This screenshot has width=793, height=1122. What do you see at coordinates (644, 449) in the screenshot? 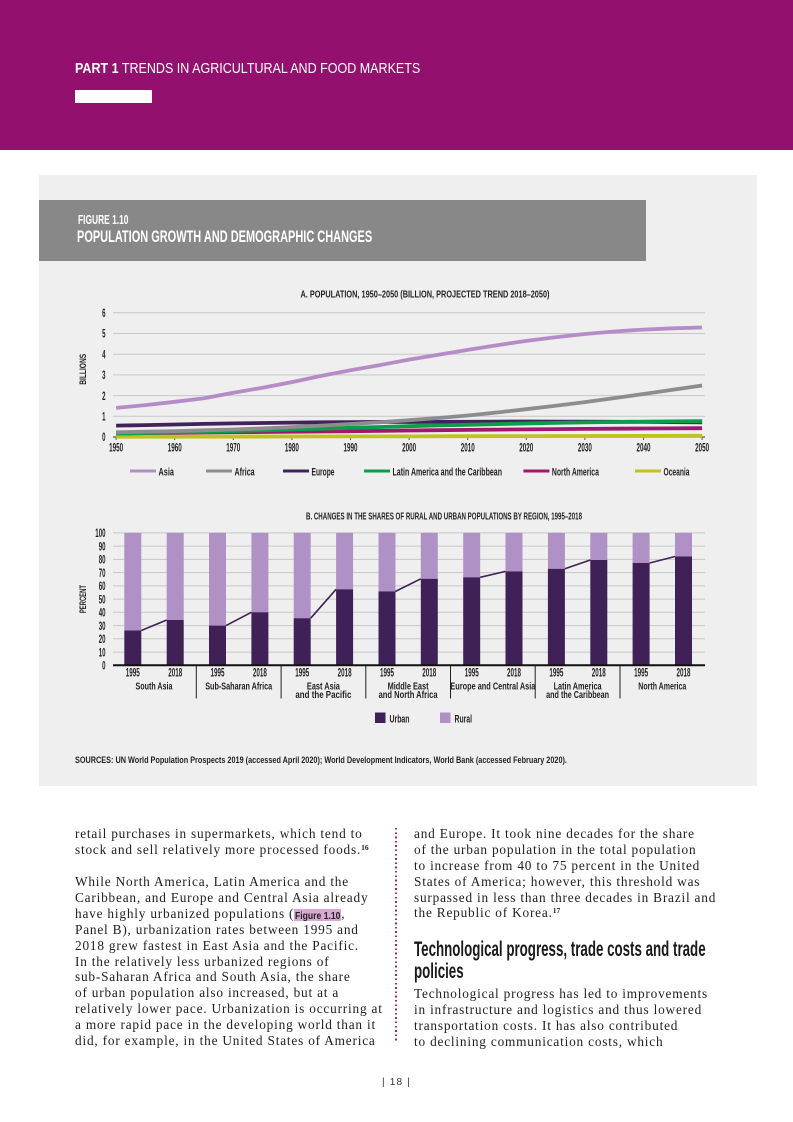
I see `svg-text: 2040` at bounding box center [644, 449].